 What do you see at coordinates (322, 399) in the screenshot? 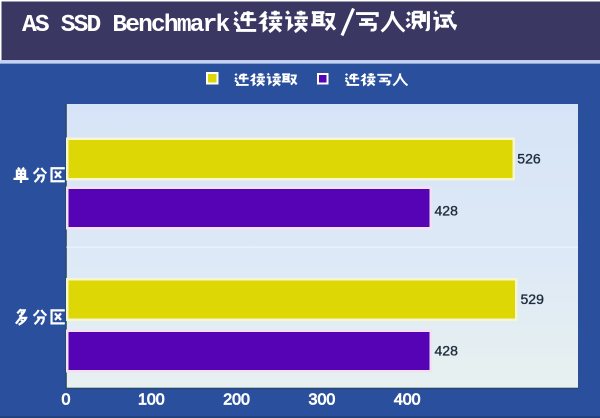
I see `svg-text: 300` at bounding box center [322, 399].